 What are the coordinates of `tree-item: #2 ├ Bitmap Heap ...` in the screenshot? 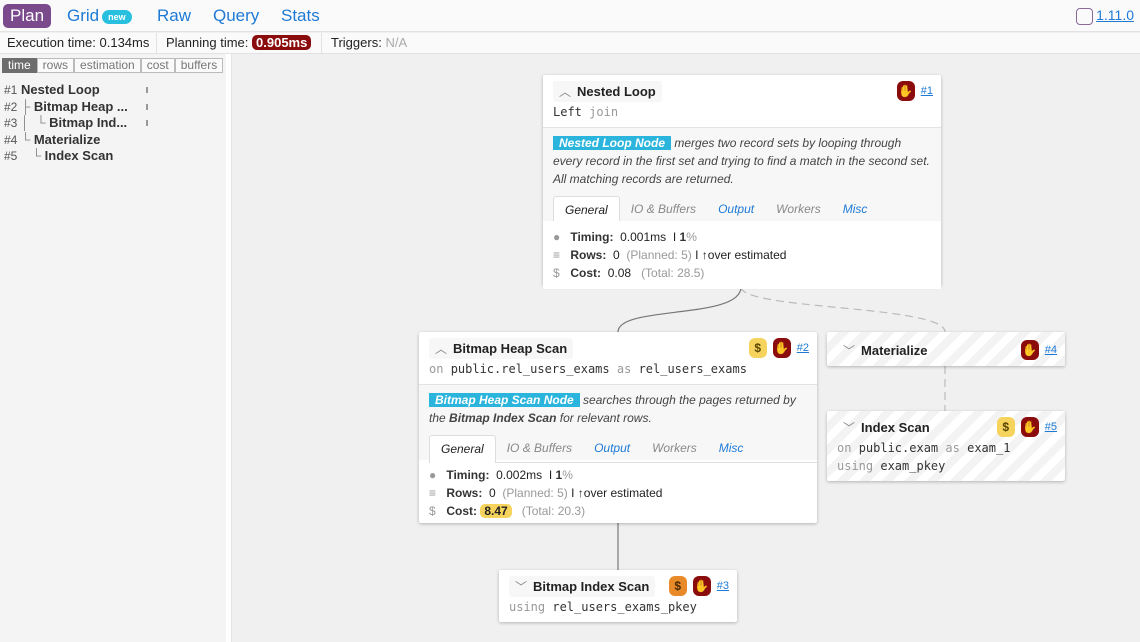 It's located at (77, 107).